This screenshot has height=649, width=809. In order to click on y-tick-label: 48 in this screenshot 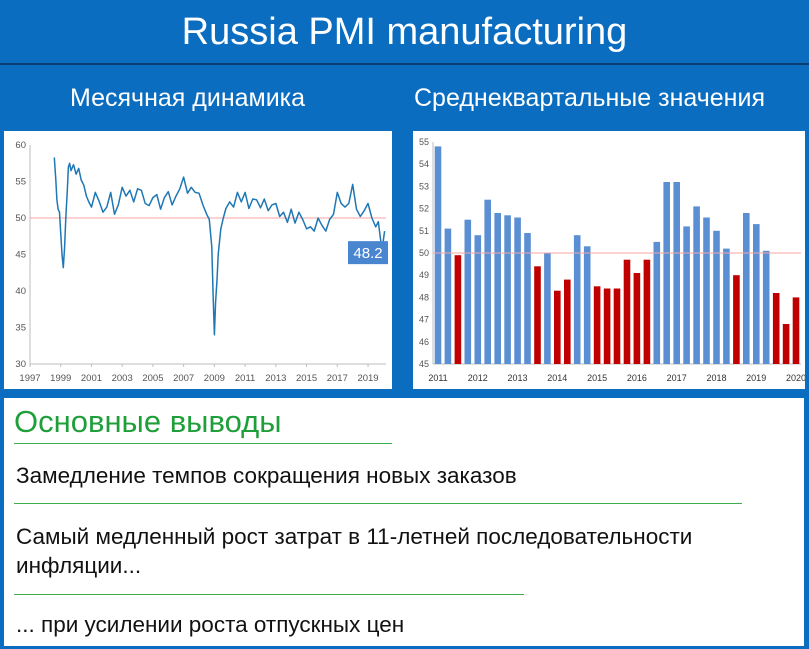, I will do `click(424, 297)`.